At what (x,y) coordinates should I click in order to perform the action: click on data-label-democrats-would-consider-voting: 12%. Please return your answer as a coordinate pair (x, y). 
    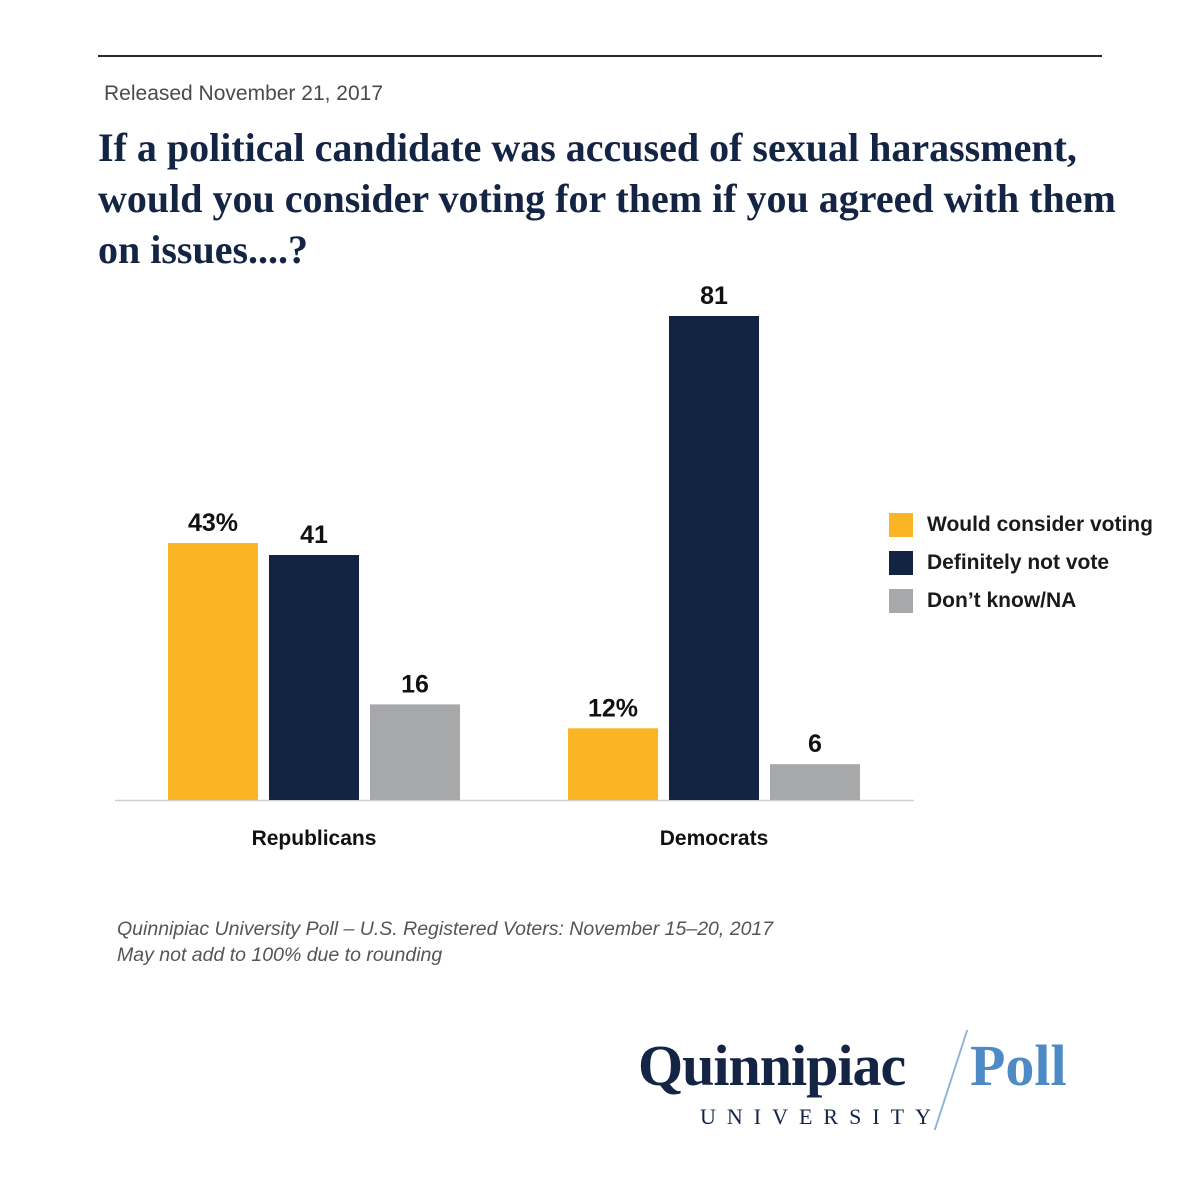
    Looking at the image, I should click on (613, 708).